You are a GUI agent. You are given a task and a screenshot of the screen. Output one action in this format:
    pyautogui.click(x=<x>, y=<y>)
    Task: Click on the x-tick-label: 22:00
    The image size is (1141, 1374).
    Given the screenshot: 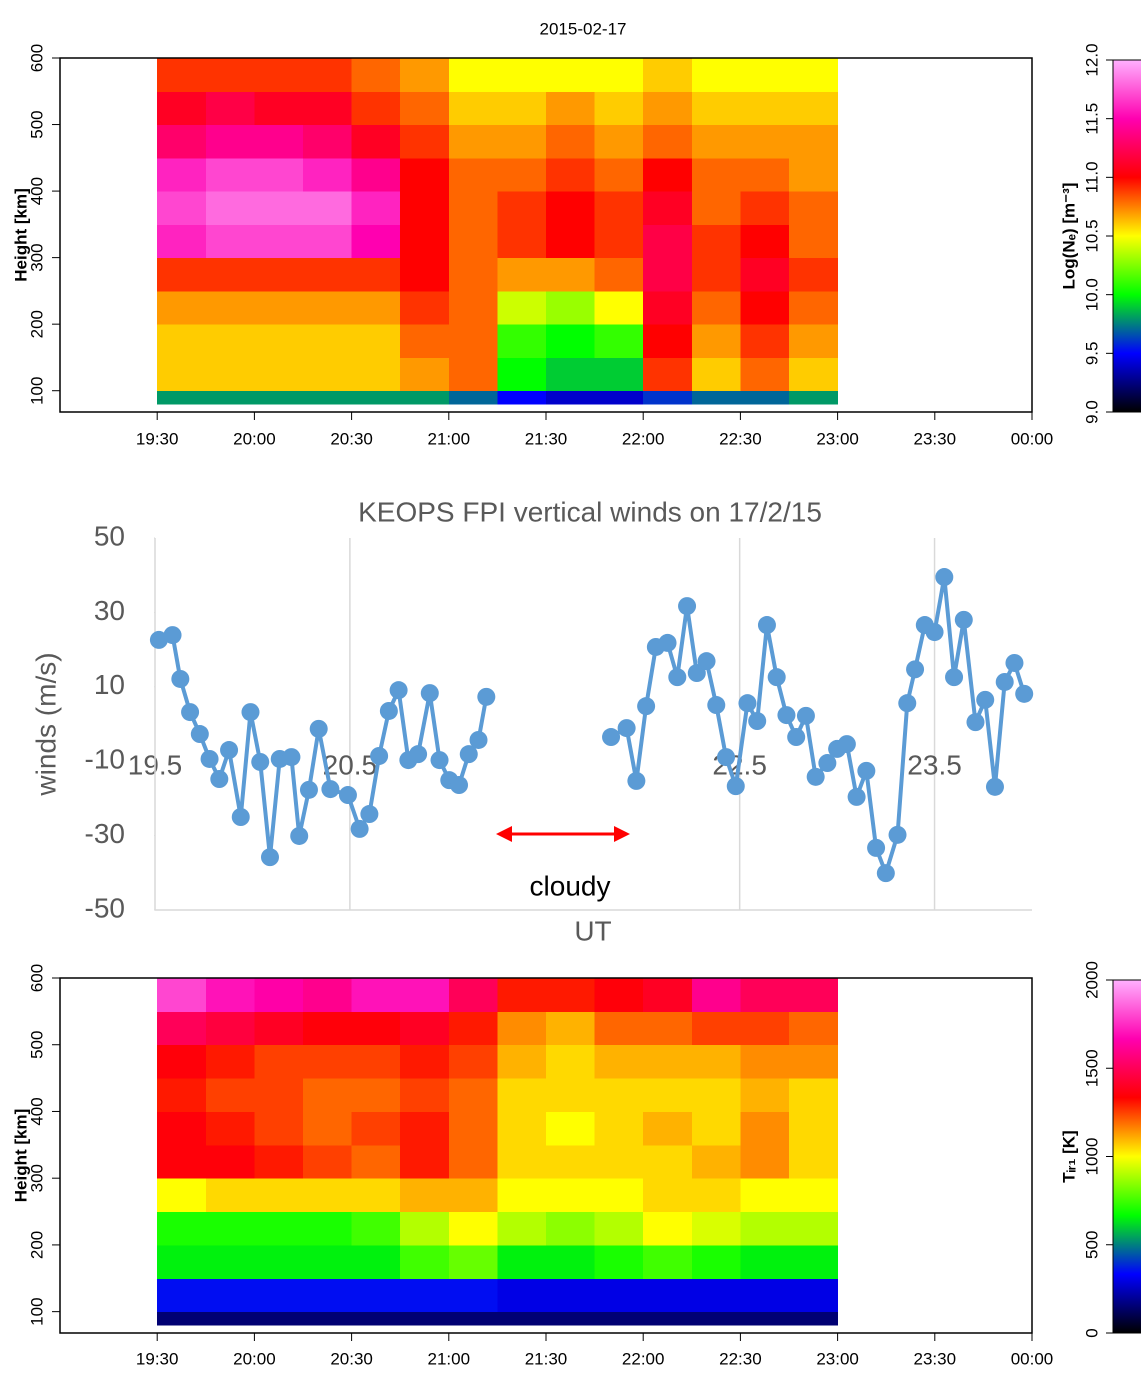 What is the action you would take?
    pyautogui.click(x=643, y=1358)
    